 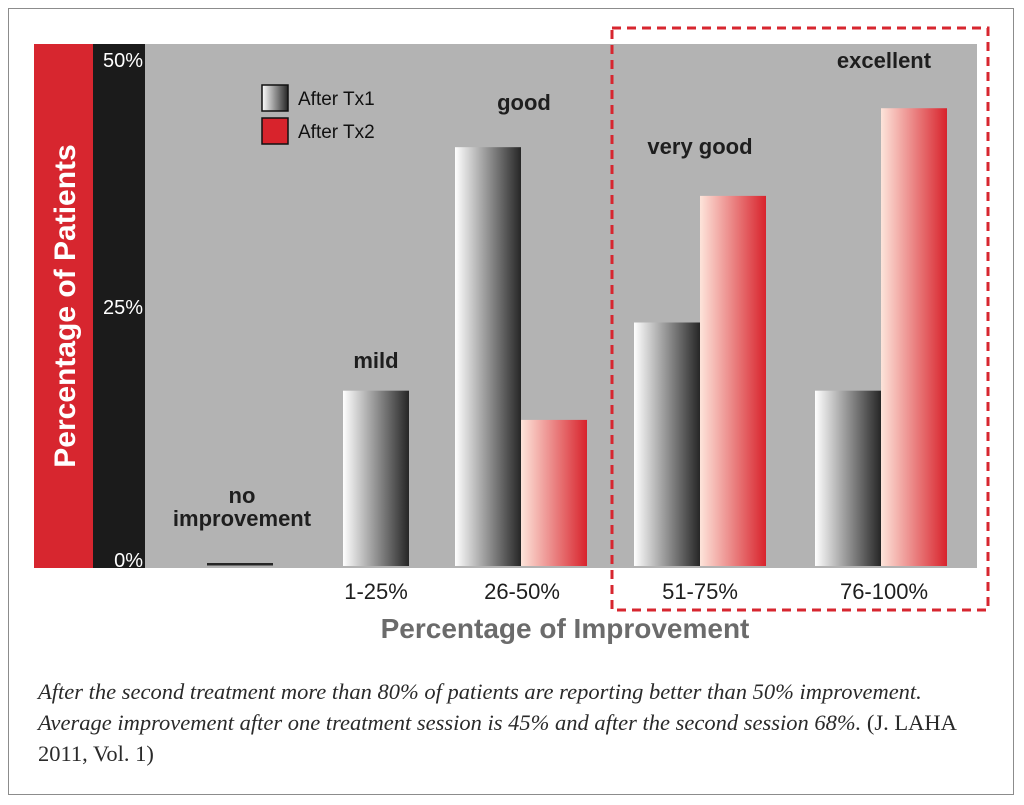 I want to click on caption-citation: (J. LAHA 2011, Vol. 1), so click(x=497, y=738).